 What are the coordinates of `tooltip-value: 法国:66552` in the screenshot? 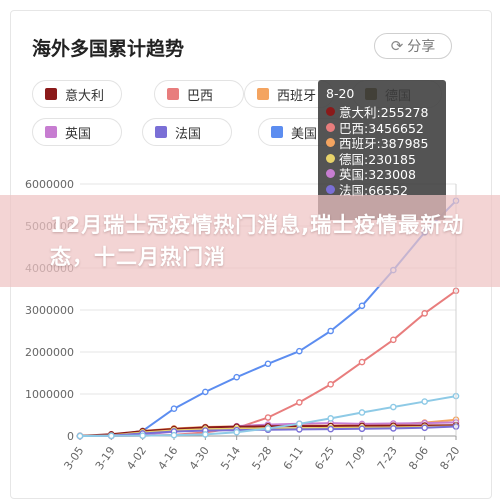 It's located at (373, 190).